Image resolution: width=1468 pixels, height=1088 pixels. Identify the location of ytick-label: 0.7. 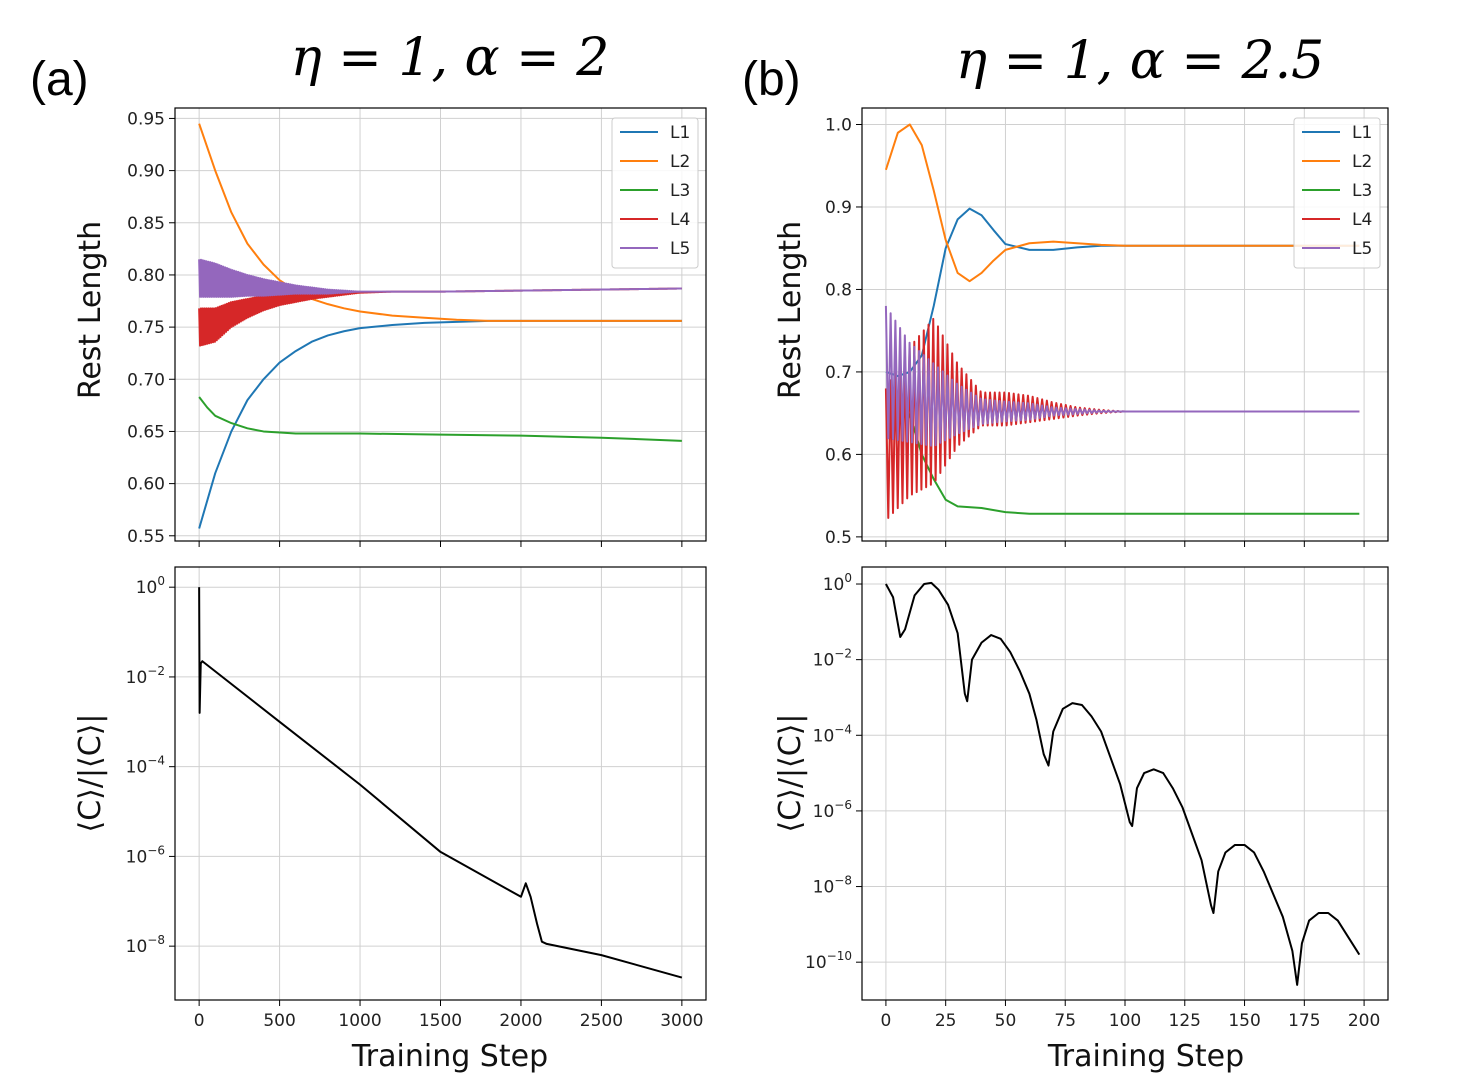
(838, 373).